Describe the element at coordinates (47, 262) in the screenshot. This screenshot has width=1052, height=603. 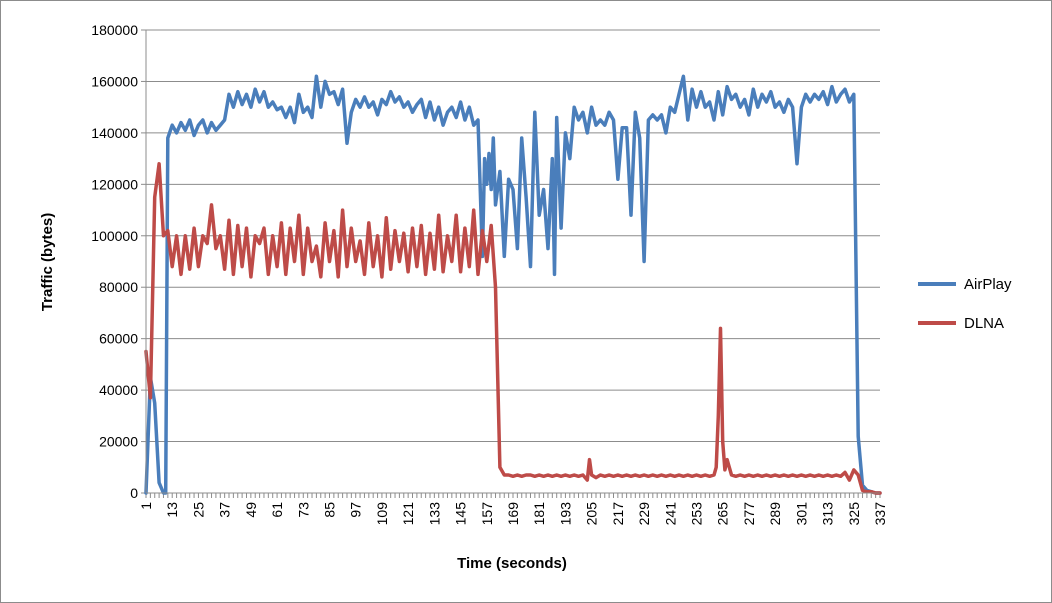
I see `y-axis-title: Traffic (bytes)` at that location.